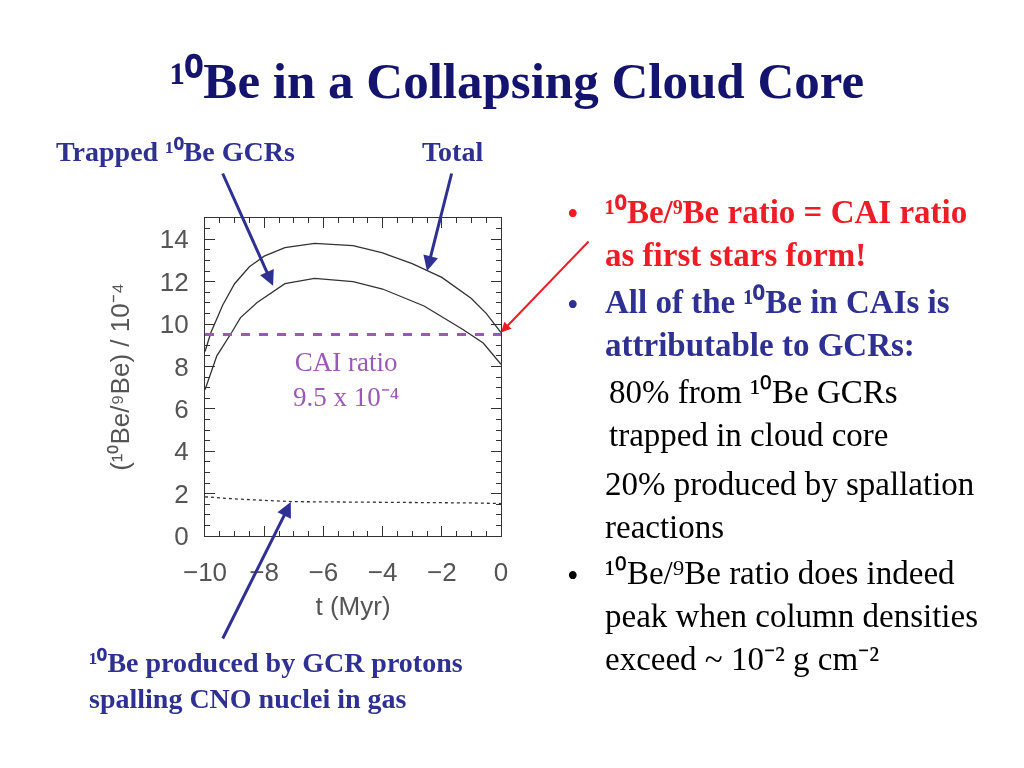 The image size is (1024, 768). I want to click on y-tick-label: 0, so click(181, 536).